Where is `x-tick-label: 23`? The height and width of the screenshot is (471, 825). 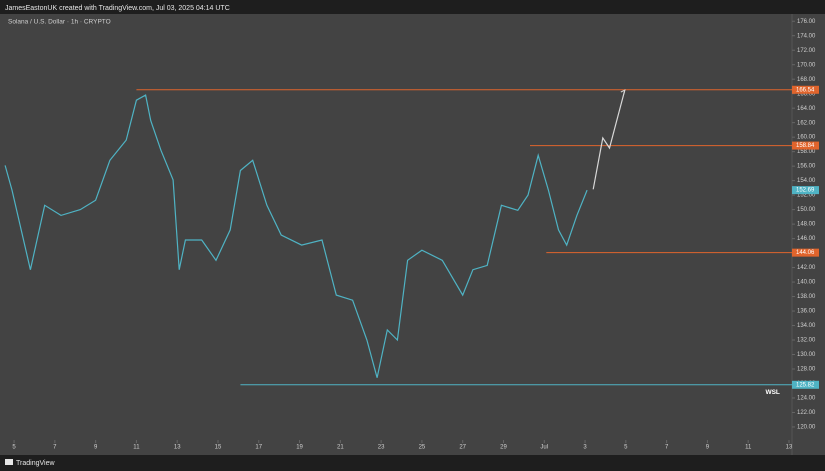 x-tick-label: 23 is located at coordinates (381, 448).